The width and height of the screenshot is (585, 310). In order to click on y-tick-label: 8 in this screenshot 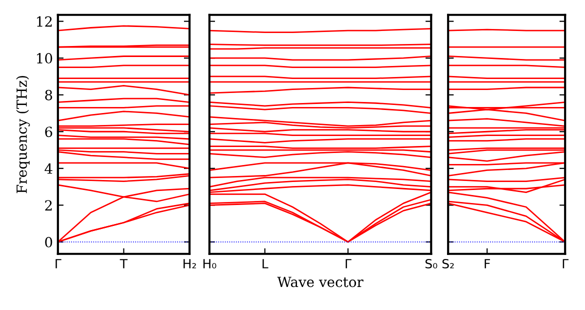, I will do `click(48, 95)`.